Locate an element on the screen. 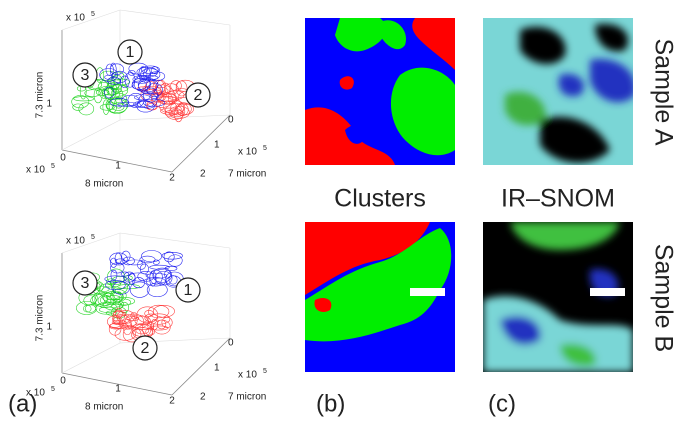 This screenshot has width=682, height=422. snom-map-a is located at coordinates (558, 91).